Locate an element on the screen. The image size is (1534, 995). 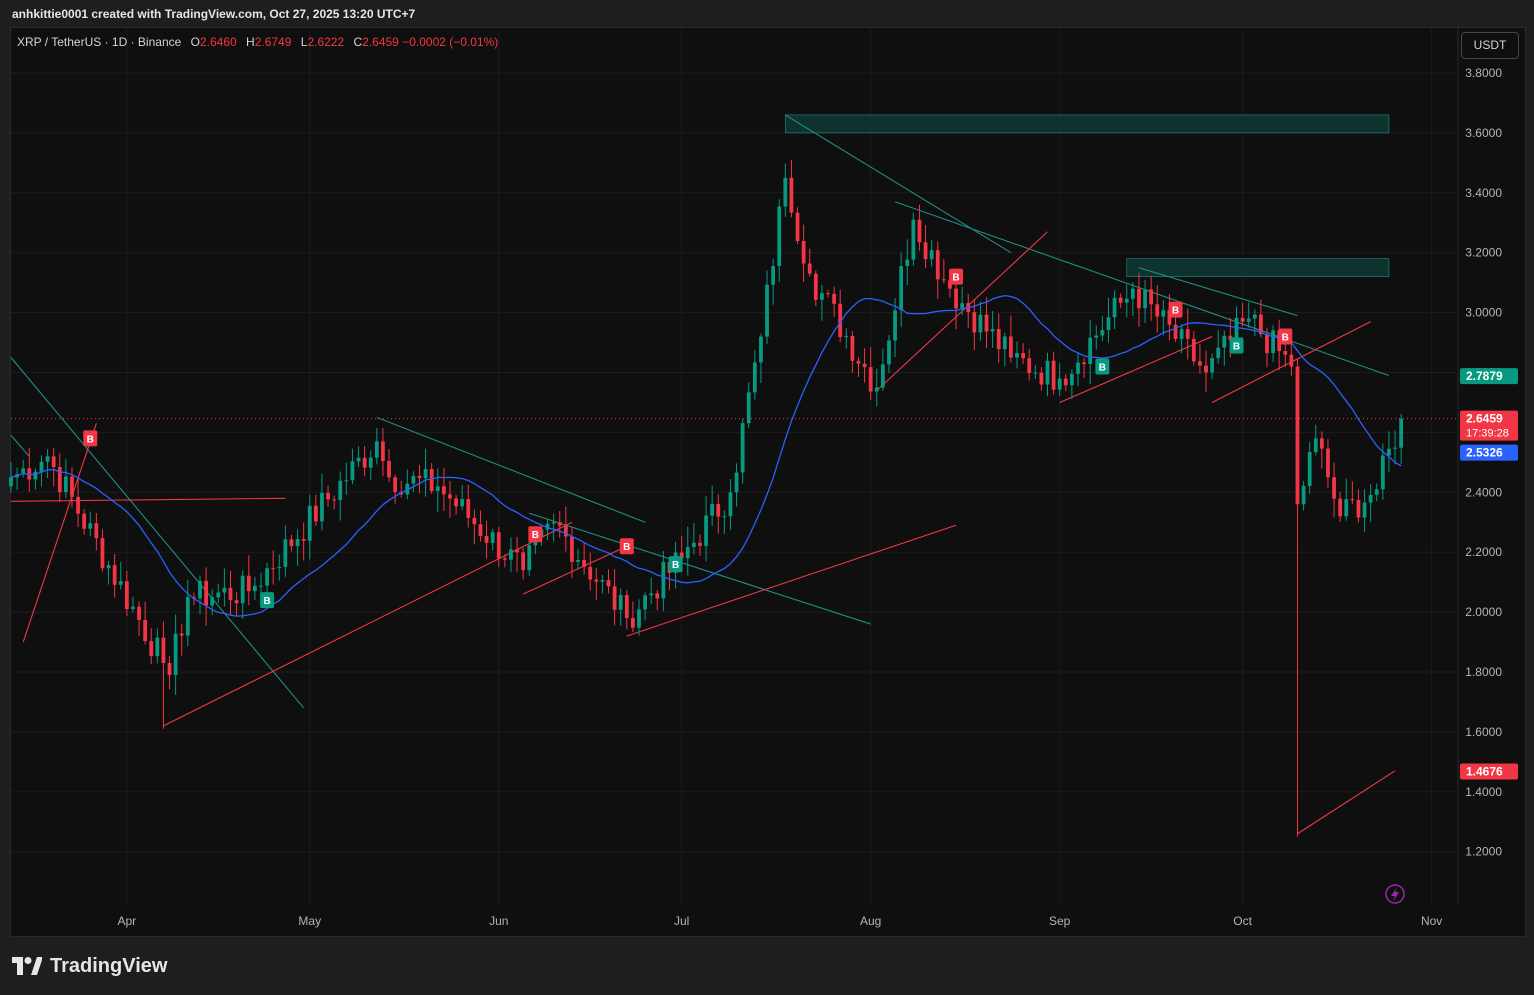
x-tick-label: Jul is located at coordinates (681, 921).